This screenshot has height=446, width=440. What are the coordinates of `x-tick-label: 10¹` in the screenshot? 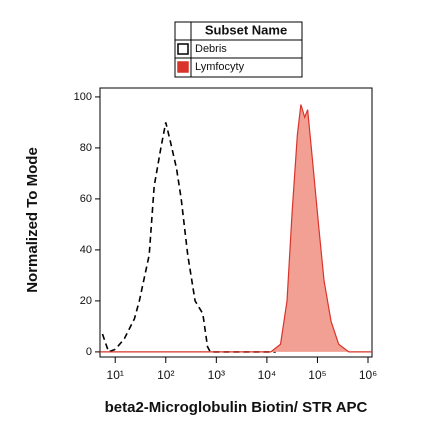 It's located at (115, 375).